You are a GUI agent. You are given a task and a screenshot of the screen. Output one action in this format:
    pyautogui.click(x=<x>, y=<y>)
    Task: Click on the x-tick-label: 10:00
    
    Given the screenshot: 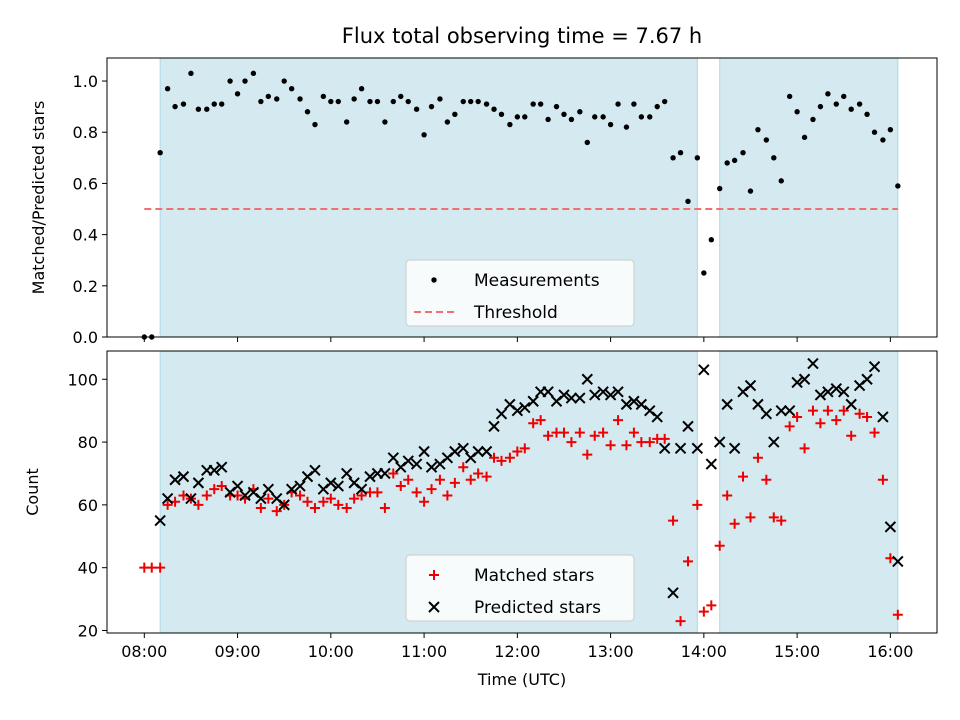 What is the action you would take?
    pyautogui.click(x=331, y=651)
    